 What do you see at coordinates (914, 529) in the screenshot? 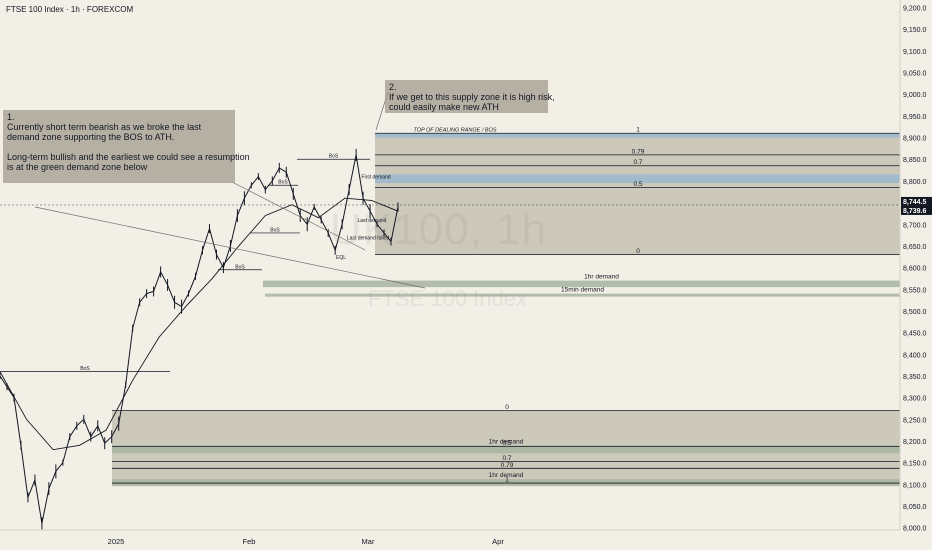
I see `price-tick-label: 8,000.0` at bounding box center [914, 529].